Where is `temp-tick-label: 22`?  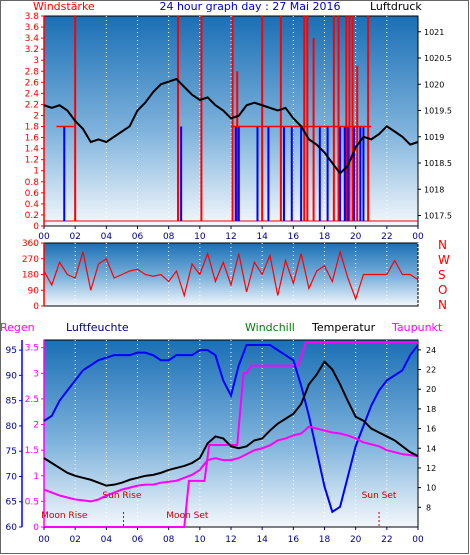 temp-tick-label: 22 is located at coordinates (431, 370).